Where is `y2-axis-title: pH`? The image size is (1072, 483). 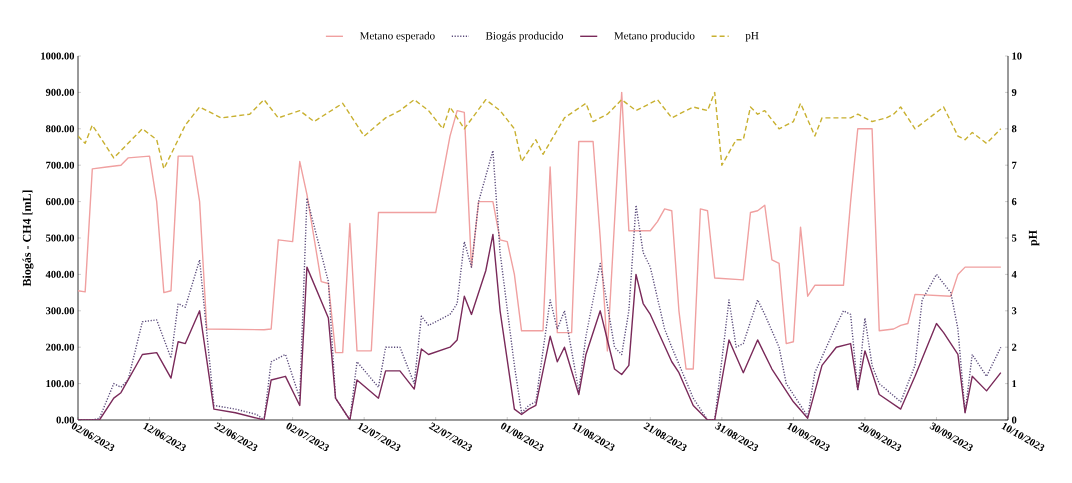 y2-axis-title: pH is located at coordinates (1034, 238).